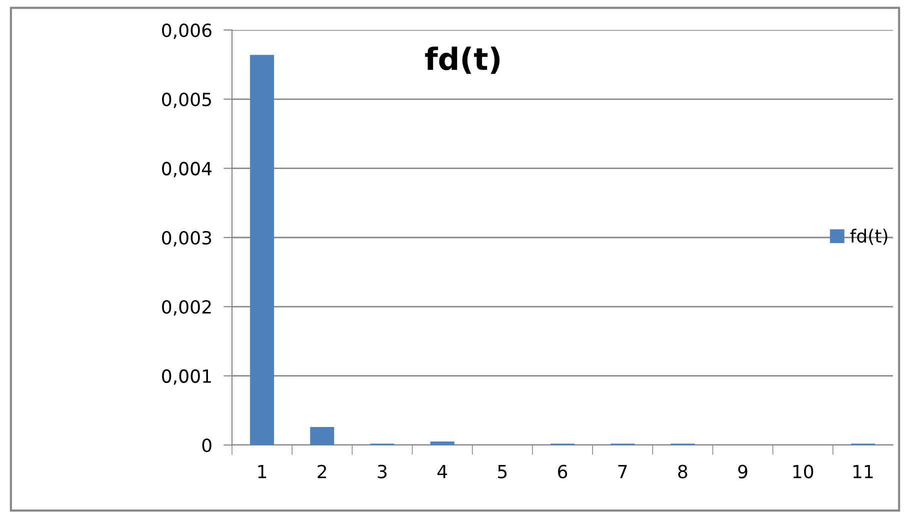 This screenshot has width=910, height=521. Describe the element at coordinates (462, 60) in the screenshot. I see `chart-title: fd(t)` at that location.